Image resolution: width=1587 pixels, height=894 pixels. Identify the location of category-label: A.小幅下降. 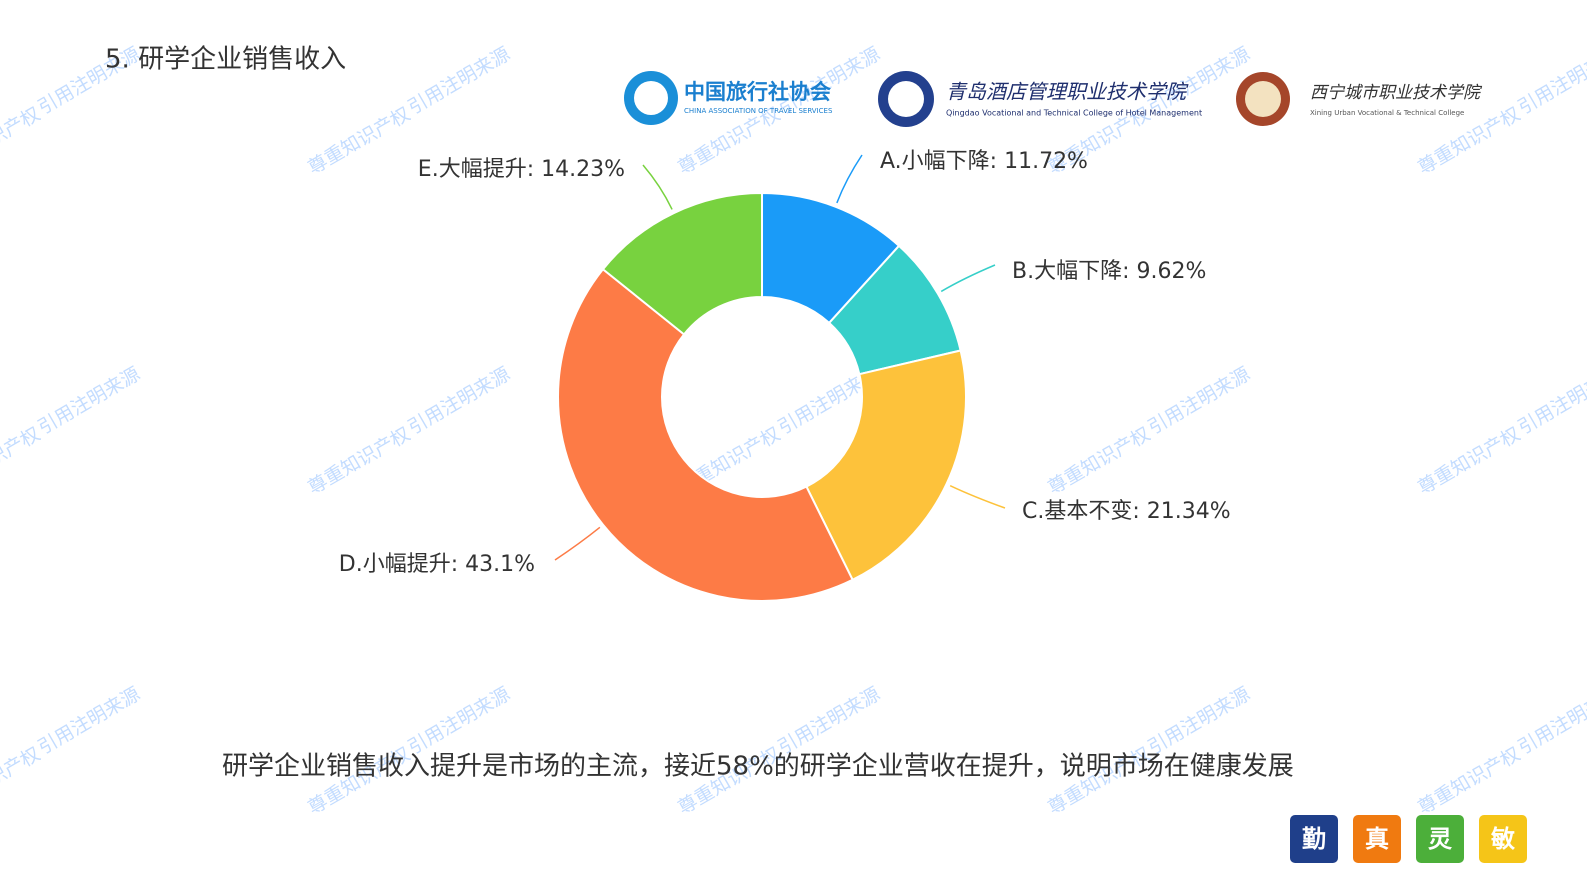
(935, 161).